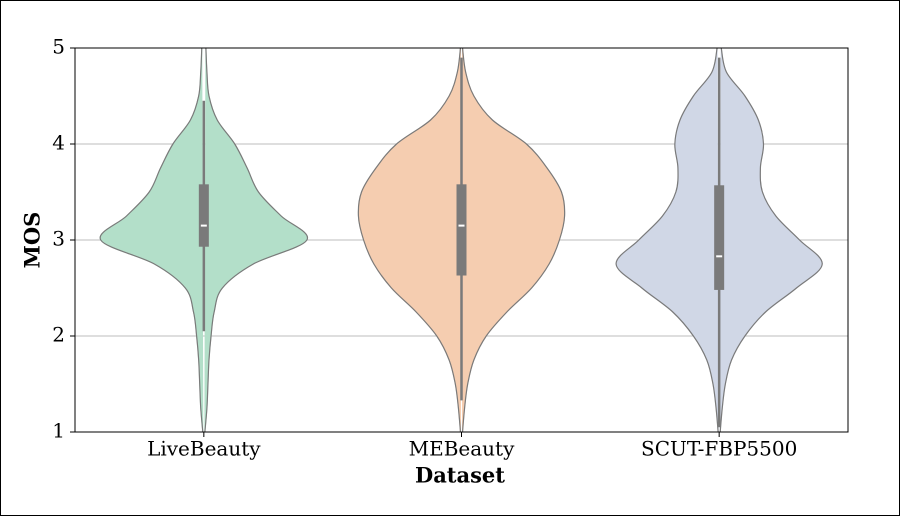 This screenshot has height=516, width=900. I want to click on y-tick-label: 5, so click(58, 47).